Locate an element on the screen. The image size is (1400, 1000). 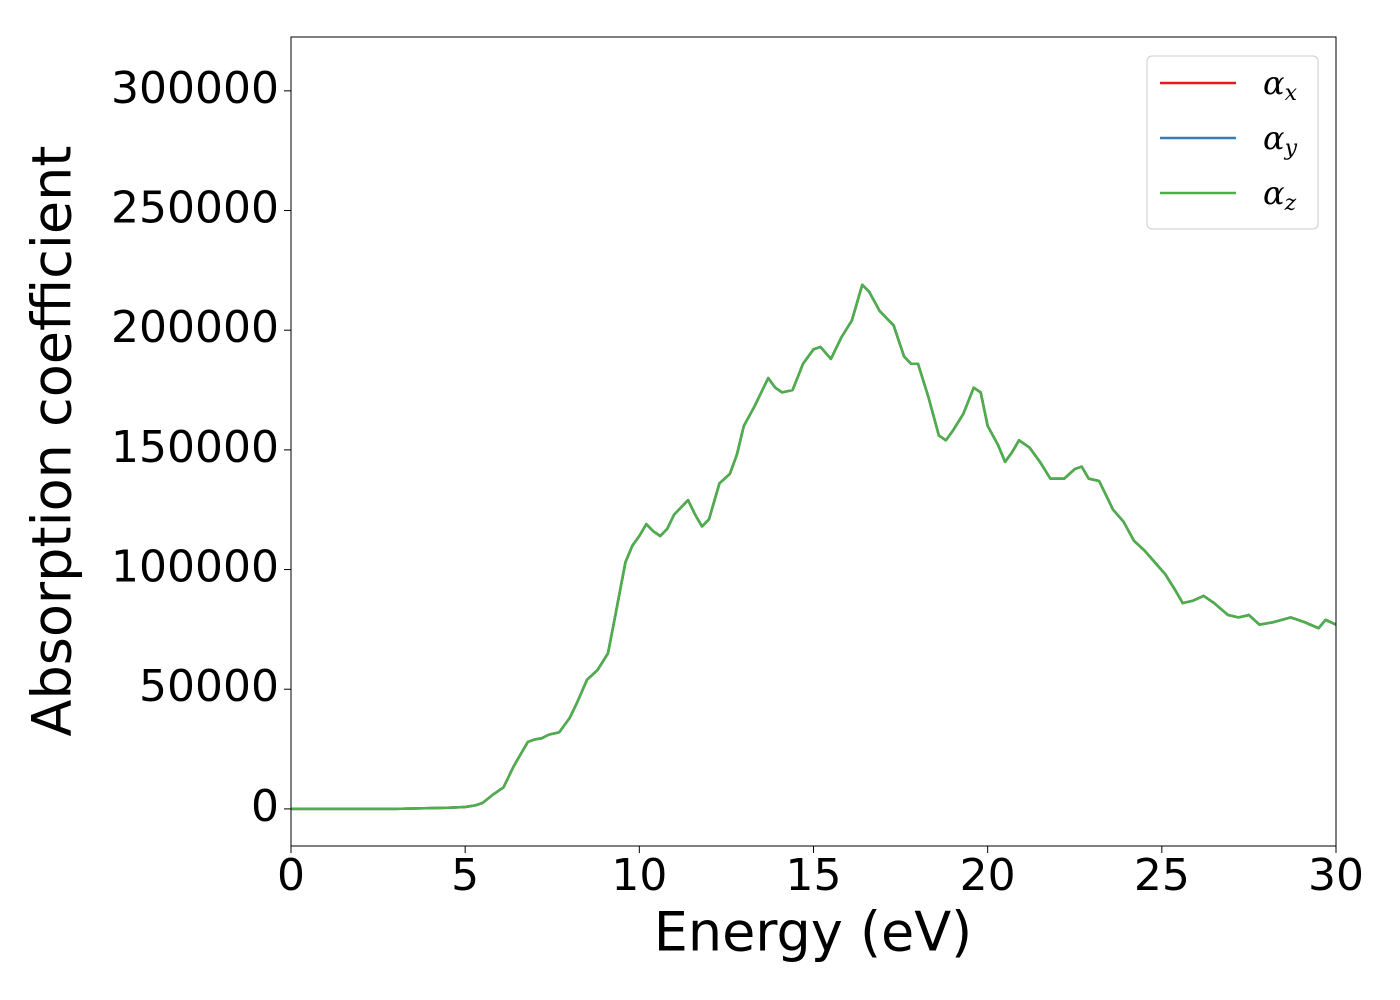
legend-box is located at coordinates (1232, 142).